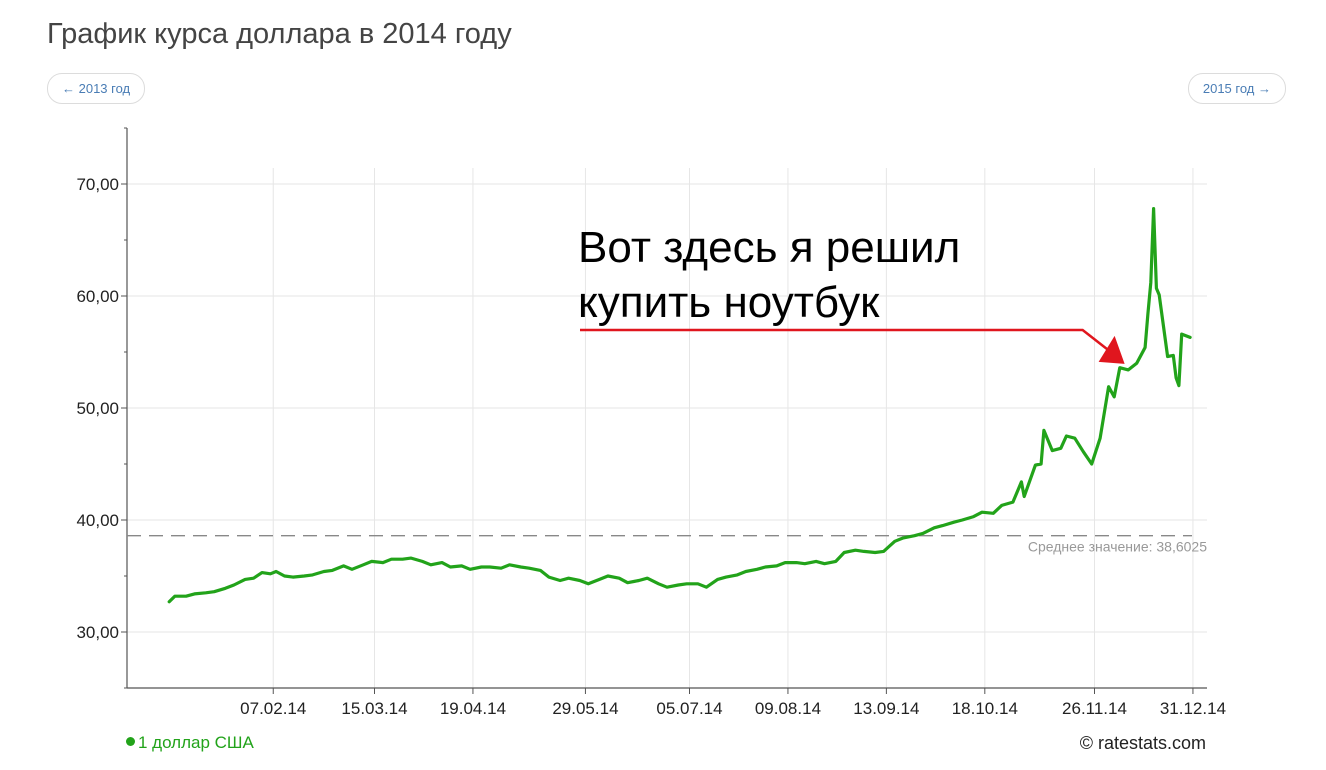 The height and width of the screenshot is (770, 1326). What do you see at coordinates (1142, 743) in the screenshot?
I see `credit-text: © ratestats.com` at bounding box center [1142, 743].